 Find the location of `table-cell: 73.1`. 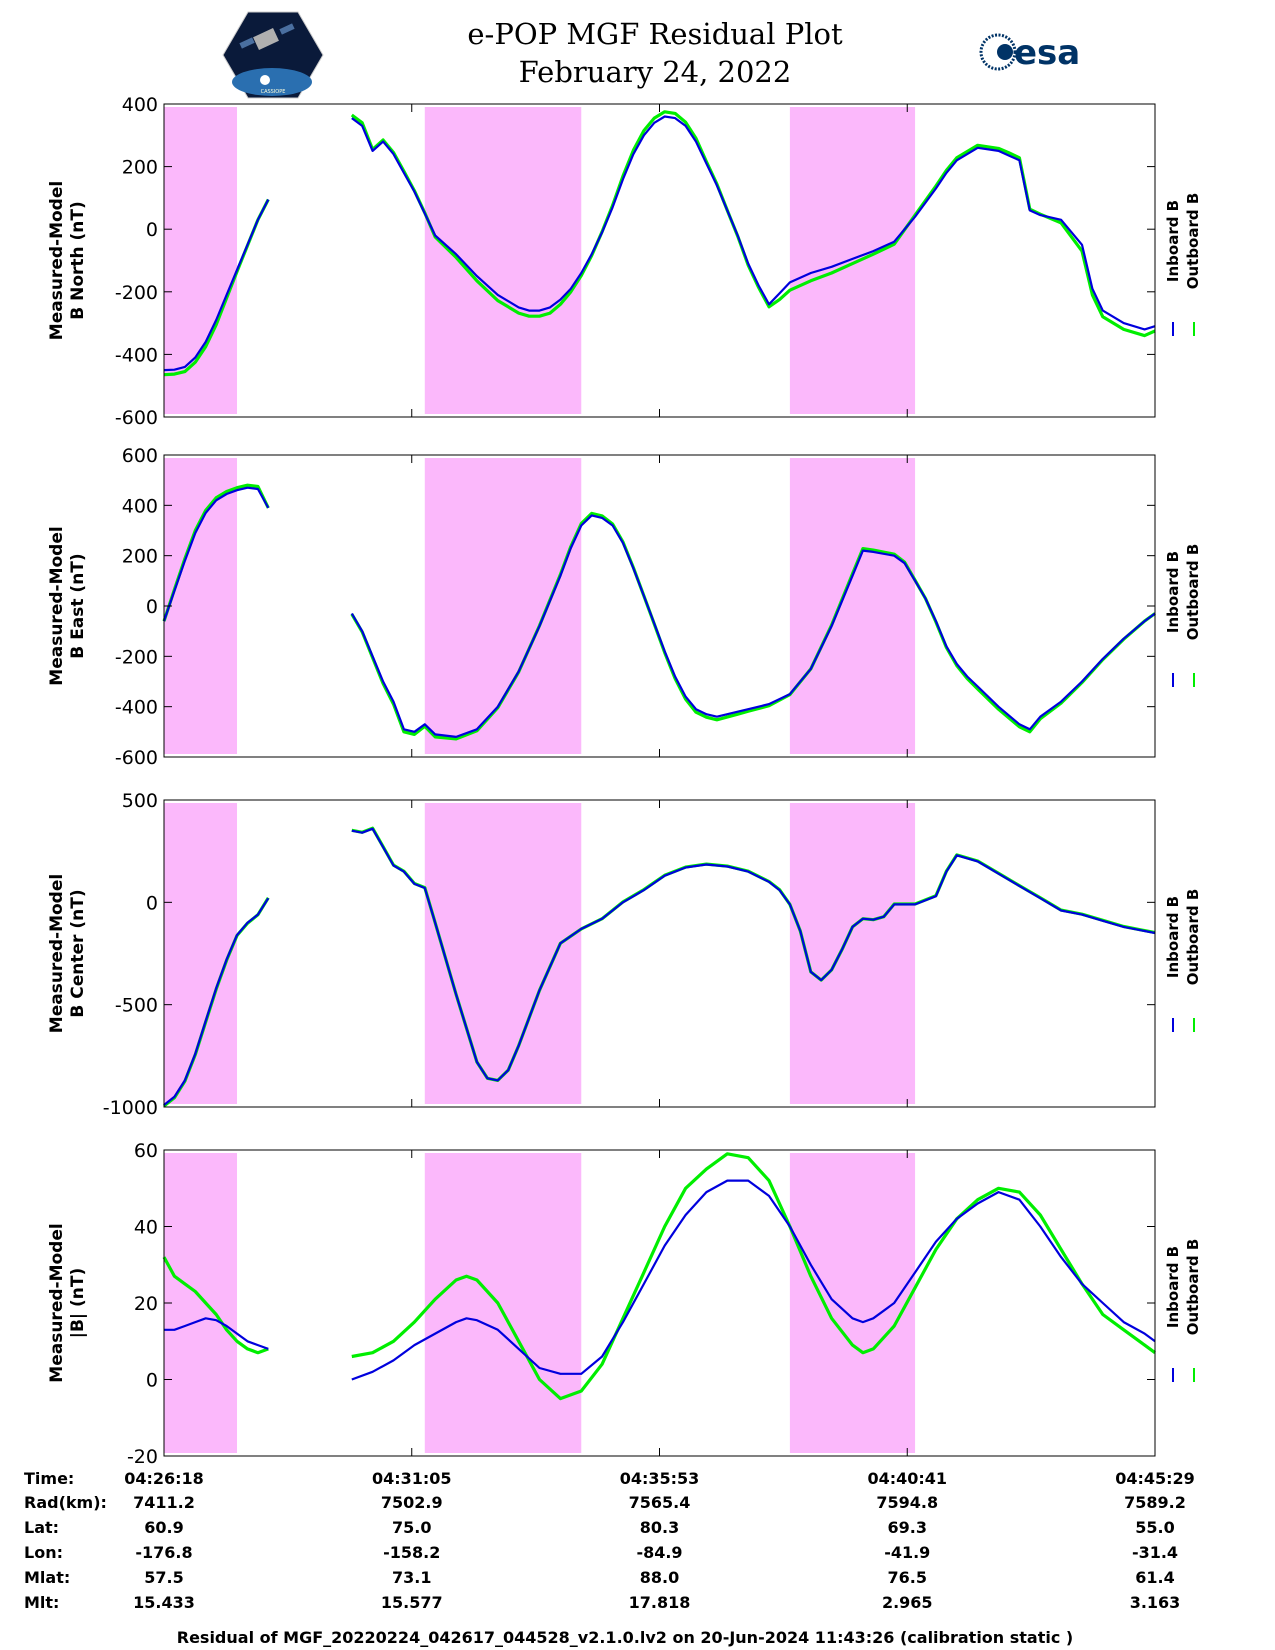

table-cell: 73.1 is located at coordinates (411, 1577).